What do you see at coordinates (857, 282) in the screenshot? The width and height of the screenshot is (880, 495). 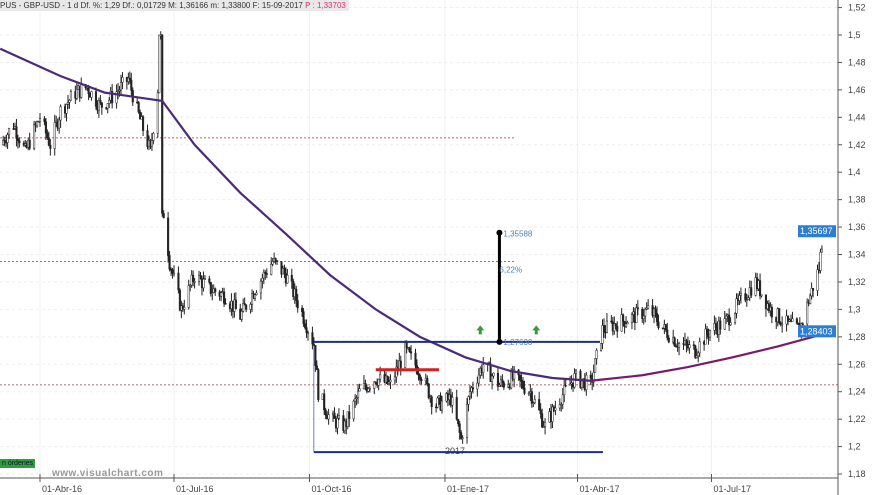 I see `y-tick-label: 1,32` at bounding box center [857, 282].